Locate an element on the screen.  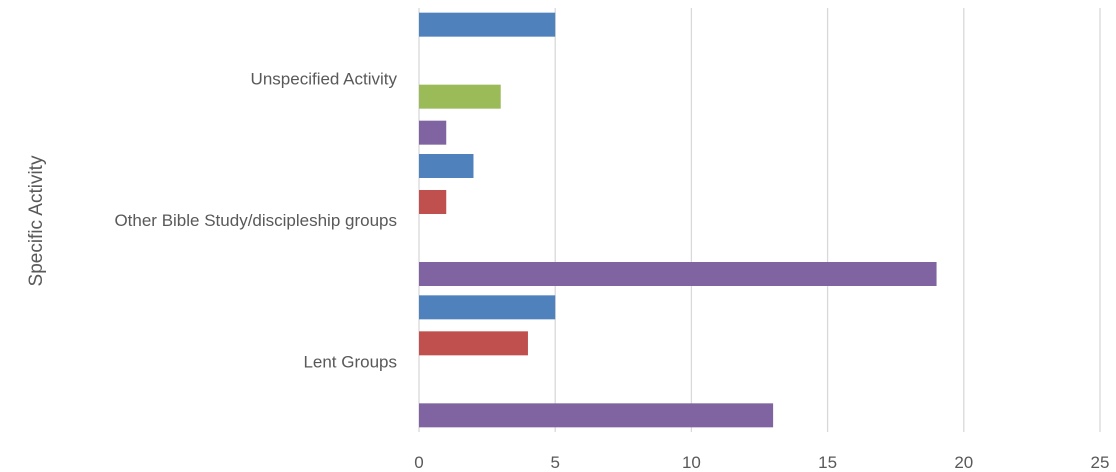
x-tick-label: 25 is located at coordinates (1100, 462).